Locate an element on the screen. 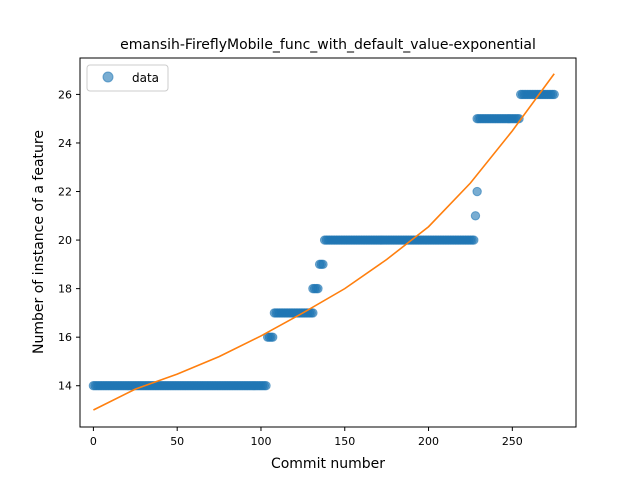 The height and width of the screenshot is (484, 640). legend-box is located at coordinates (127, 78).